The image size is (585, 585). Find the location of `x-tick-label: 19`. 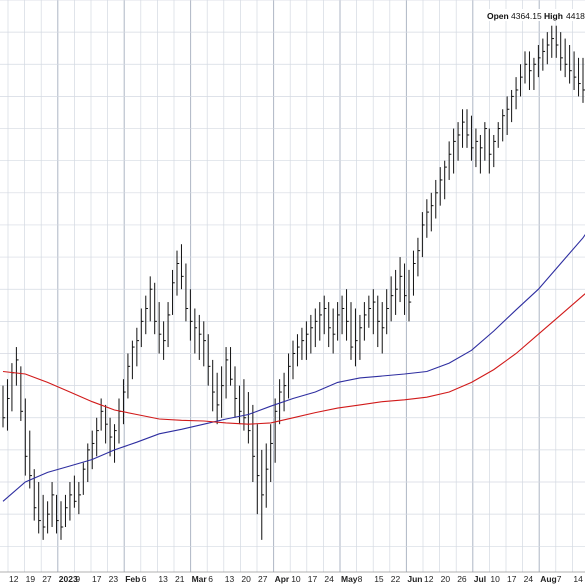

x-tick-label: 19 is located at coordinates (31, 579).